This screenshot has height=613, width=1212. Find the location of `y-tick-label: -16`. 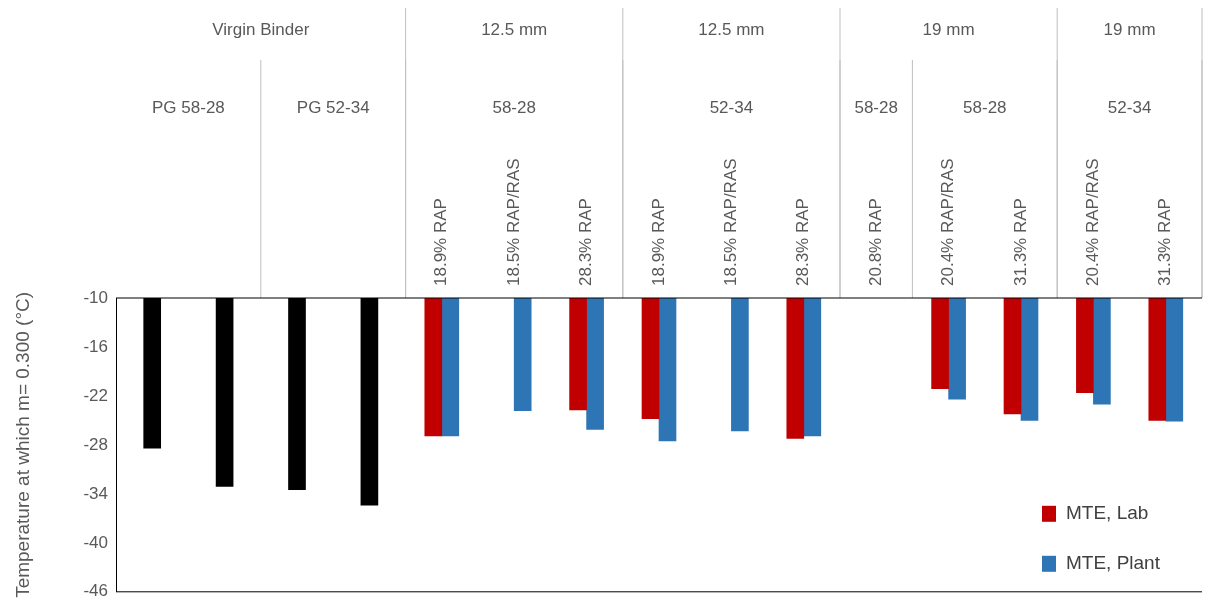

y-tick-label: -16 is located at coordinates (95, 346).